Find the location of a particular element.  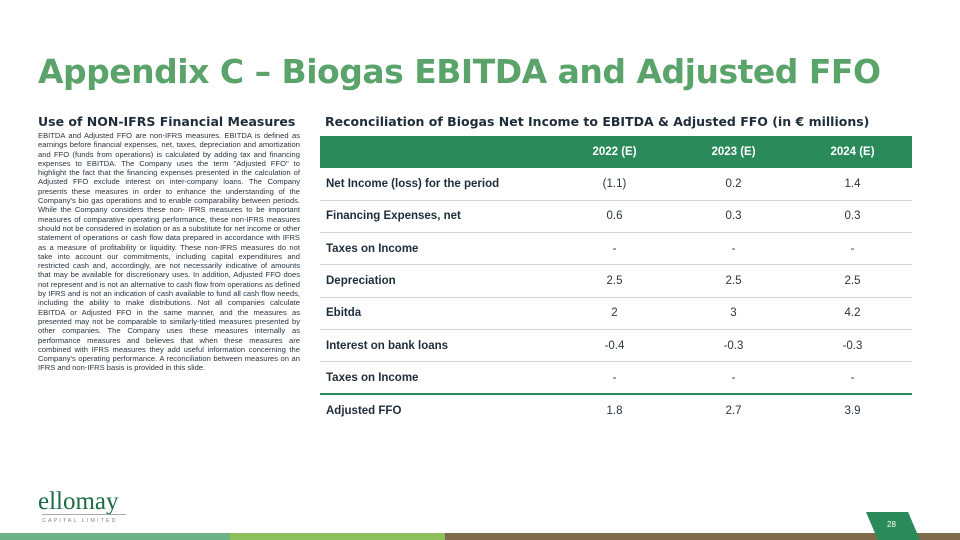

ellomay-logo: ellomay is located at coordinates (78, 501).